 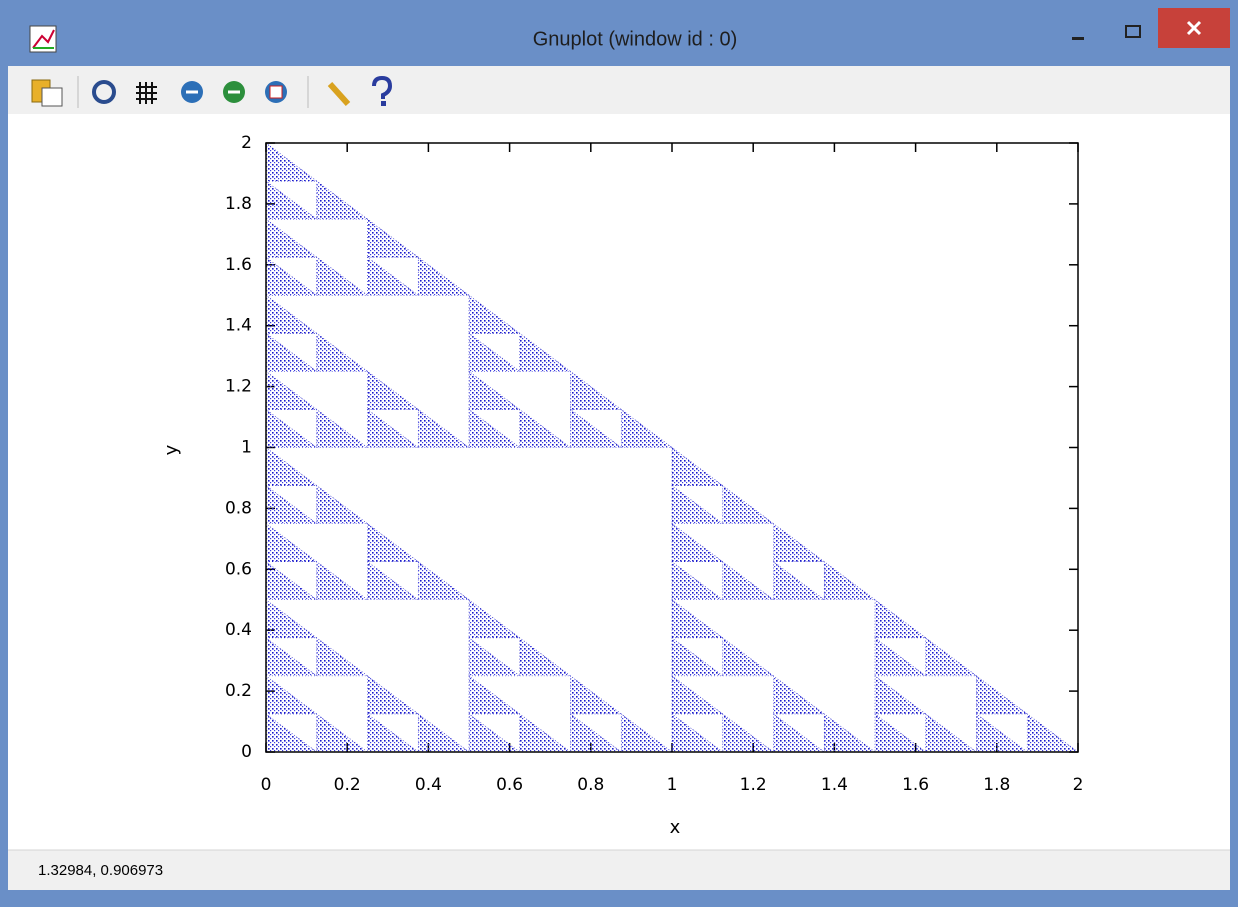 I want to click on copy-button, so click(x=47, y=93).